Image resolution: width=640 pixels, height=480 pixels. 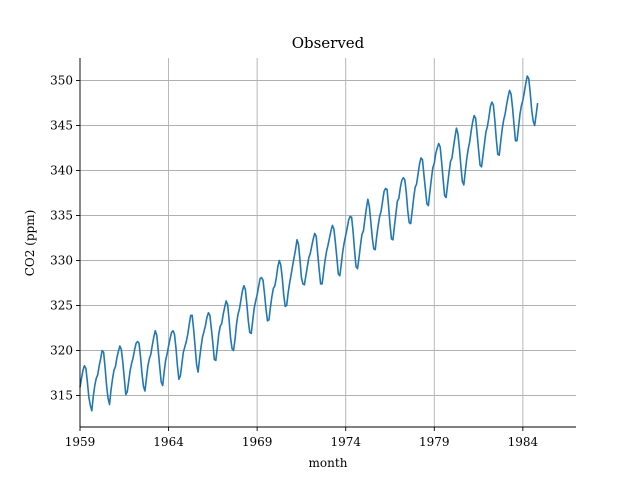 I want to click on x-tick-label: 1969, so click(x=257, y=442).